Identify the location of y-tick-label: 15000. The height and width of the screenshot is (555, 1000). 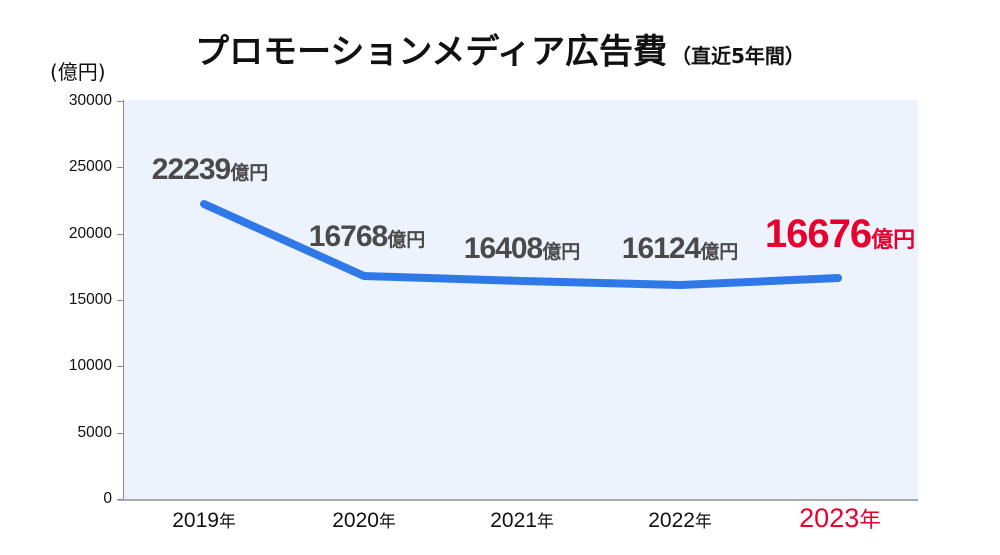
(90, 299).